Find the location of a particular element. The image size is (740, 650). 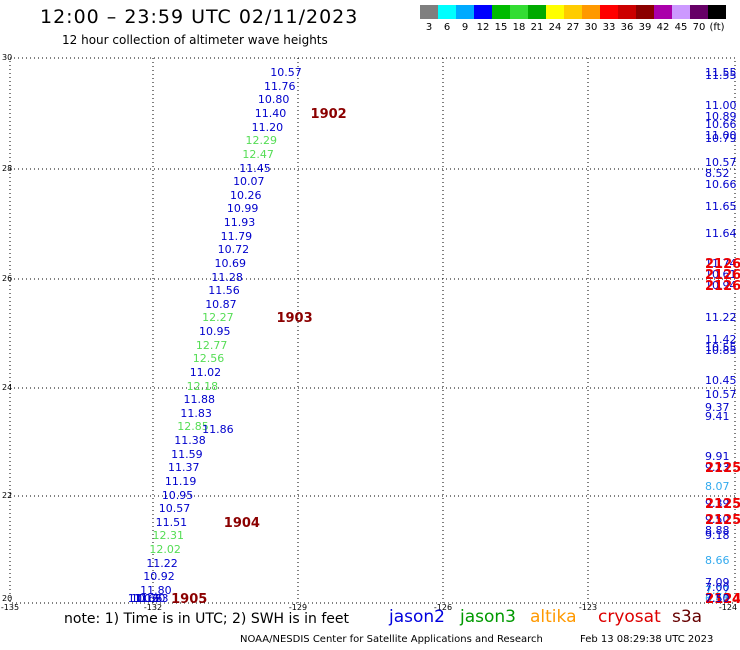

scale-label: 27 is located at coordinates (573, 27).